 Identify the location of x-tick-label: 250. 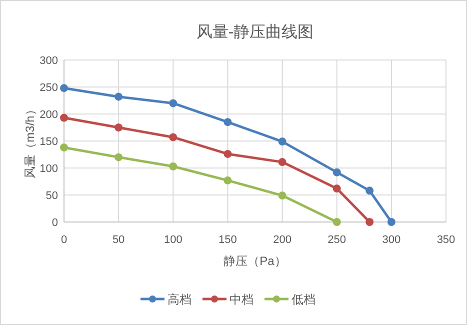
(337, 240).